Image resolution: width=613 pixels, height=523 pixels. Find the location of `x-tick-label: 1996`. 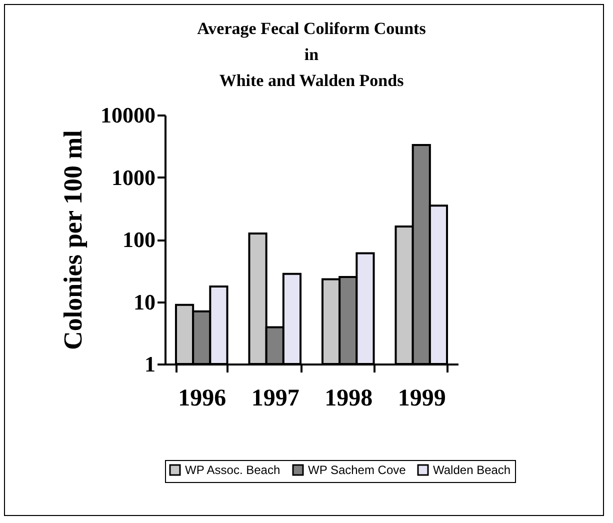

x-tick-label: 1996 is located at coordinates (202, 399).